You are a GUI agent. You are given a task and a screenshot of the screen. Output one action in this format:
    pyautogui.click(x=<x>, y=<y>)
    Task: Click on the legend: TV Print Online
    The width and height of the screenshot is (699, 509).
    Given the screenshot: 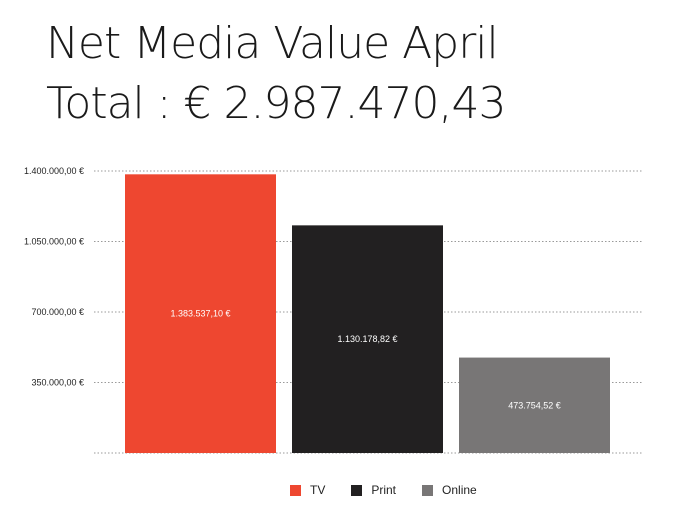 What is the action you would take?
    pyautogui.click(x=396, y=490)
    